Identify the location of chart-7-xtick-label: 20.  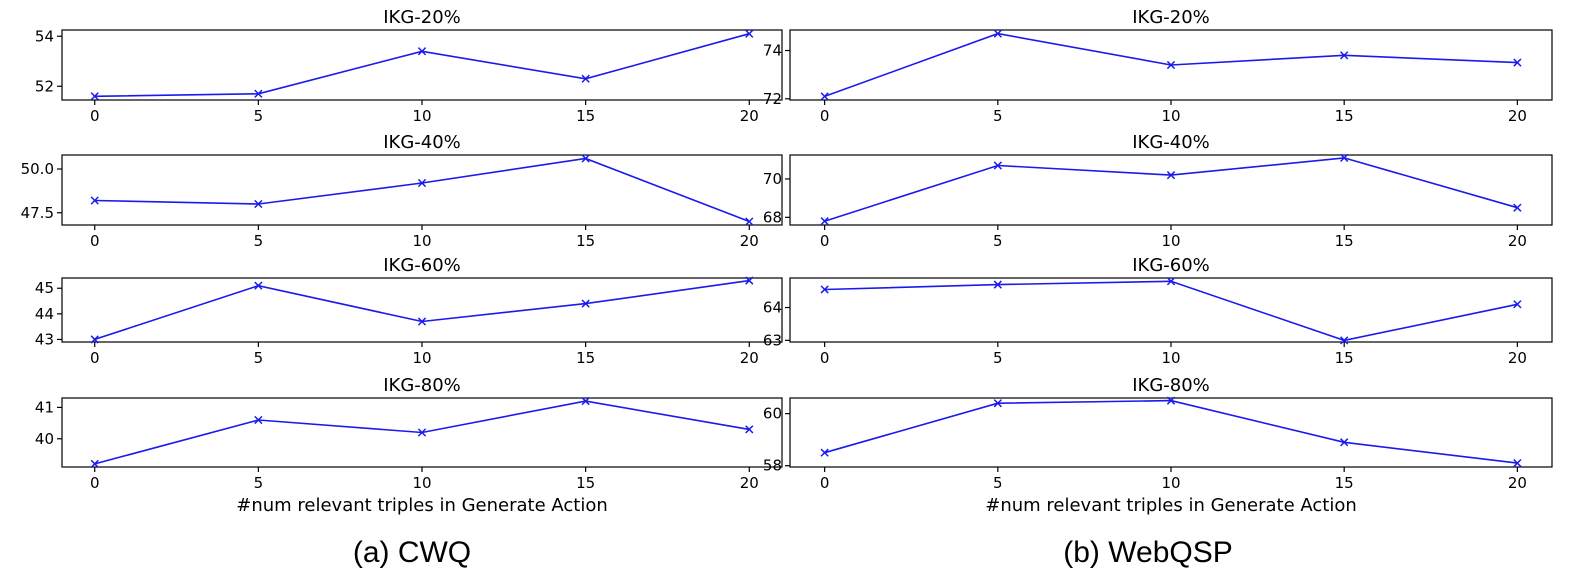
(1517, 483).